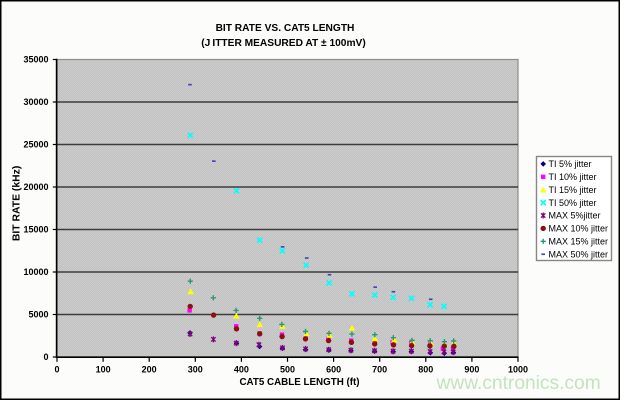 The width and height of the screenshot is (620, 400). What do you see at coordinates (579, 242) in the screenshot?
I see `svg-text: MAX 15% jitter` at bounding box center [579, 242].